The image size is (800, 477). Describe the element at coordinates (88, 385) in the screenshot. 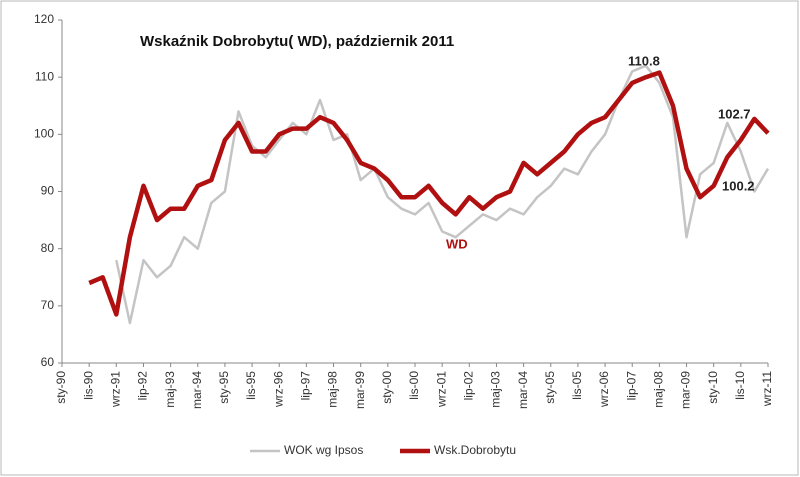

I see `x-tick-label: lis-90` at that location.